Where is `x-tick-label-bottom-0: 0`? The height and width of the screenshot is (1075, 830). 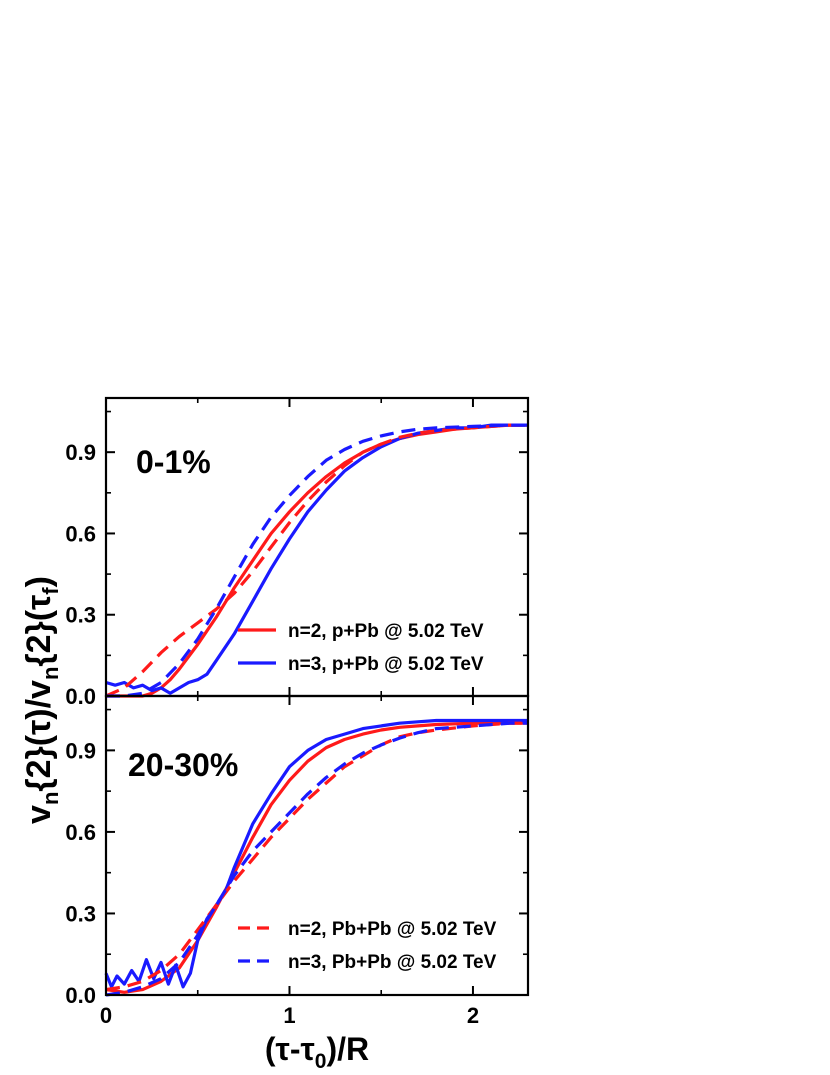
x-tick-label-bottom-0: 0 is located at coordinates (106, 1015).